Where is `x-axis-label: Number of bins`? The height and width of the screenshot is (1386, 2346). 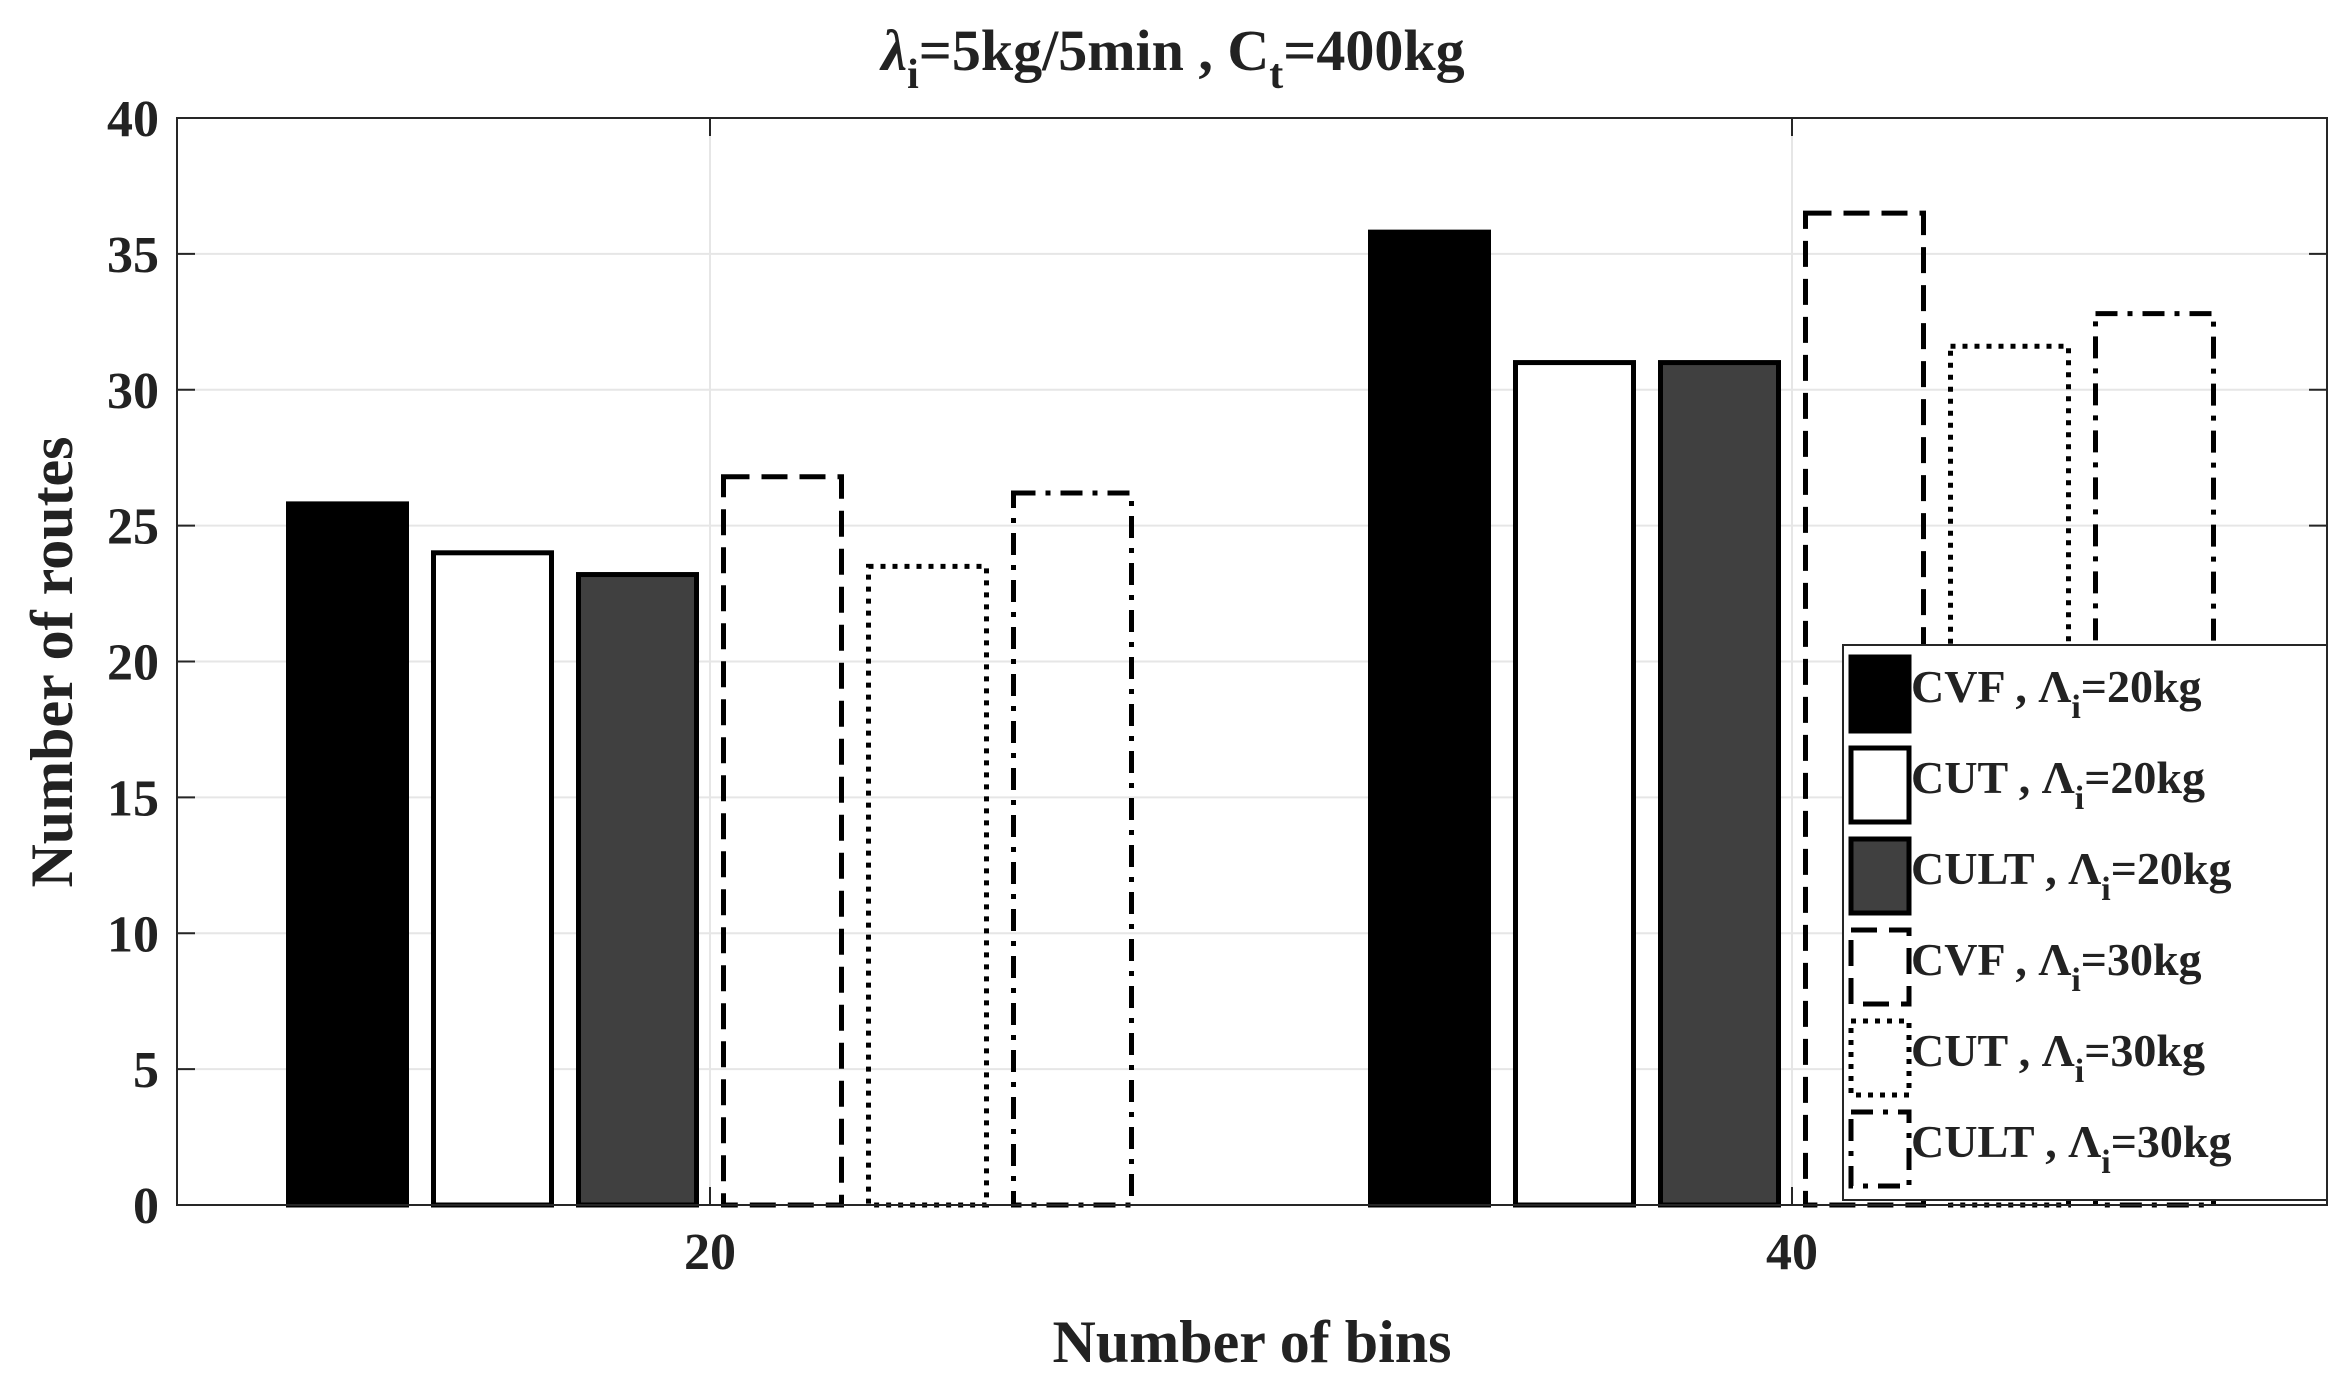
x-axis-label: Number of bins is located at coordinates (1252, 1342).